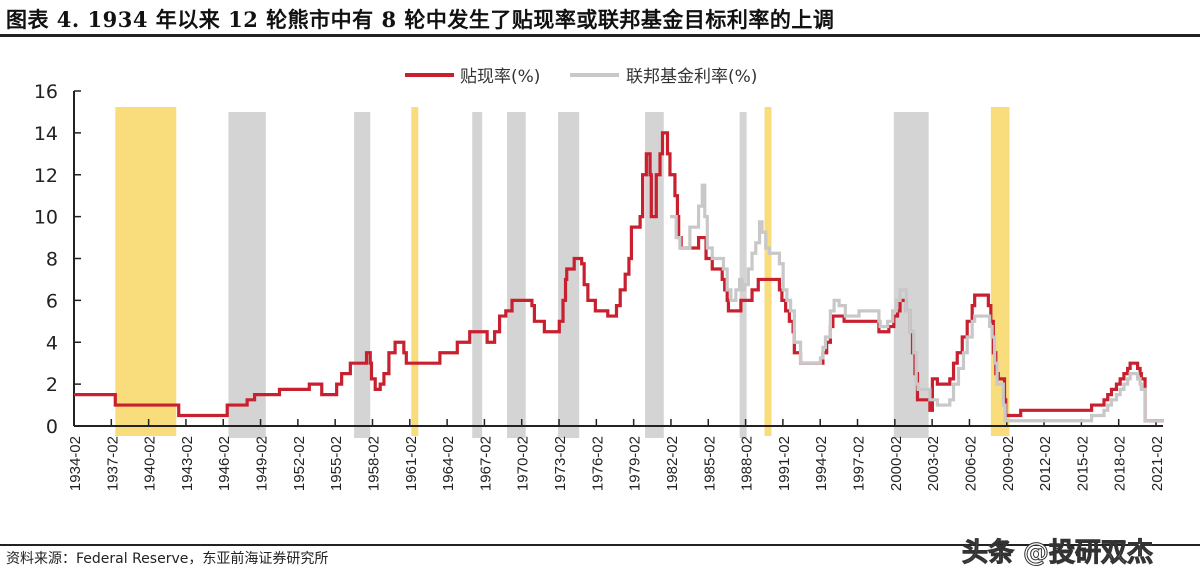 Image resolution: width=1200 pixels, height=574 pixels. I want to click on title-divider, so click(600, 35).